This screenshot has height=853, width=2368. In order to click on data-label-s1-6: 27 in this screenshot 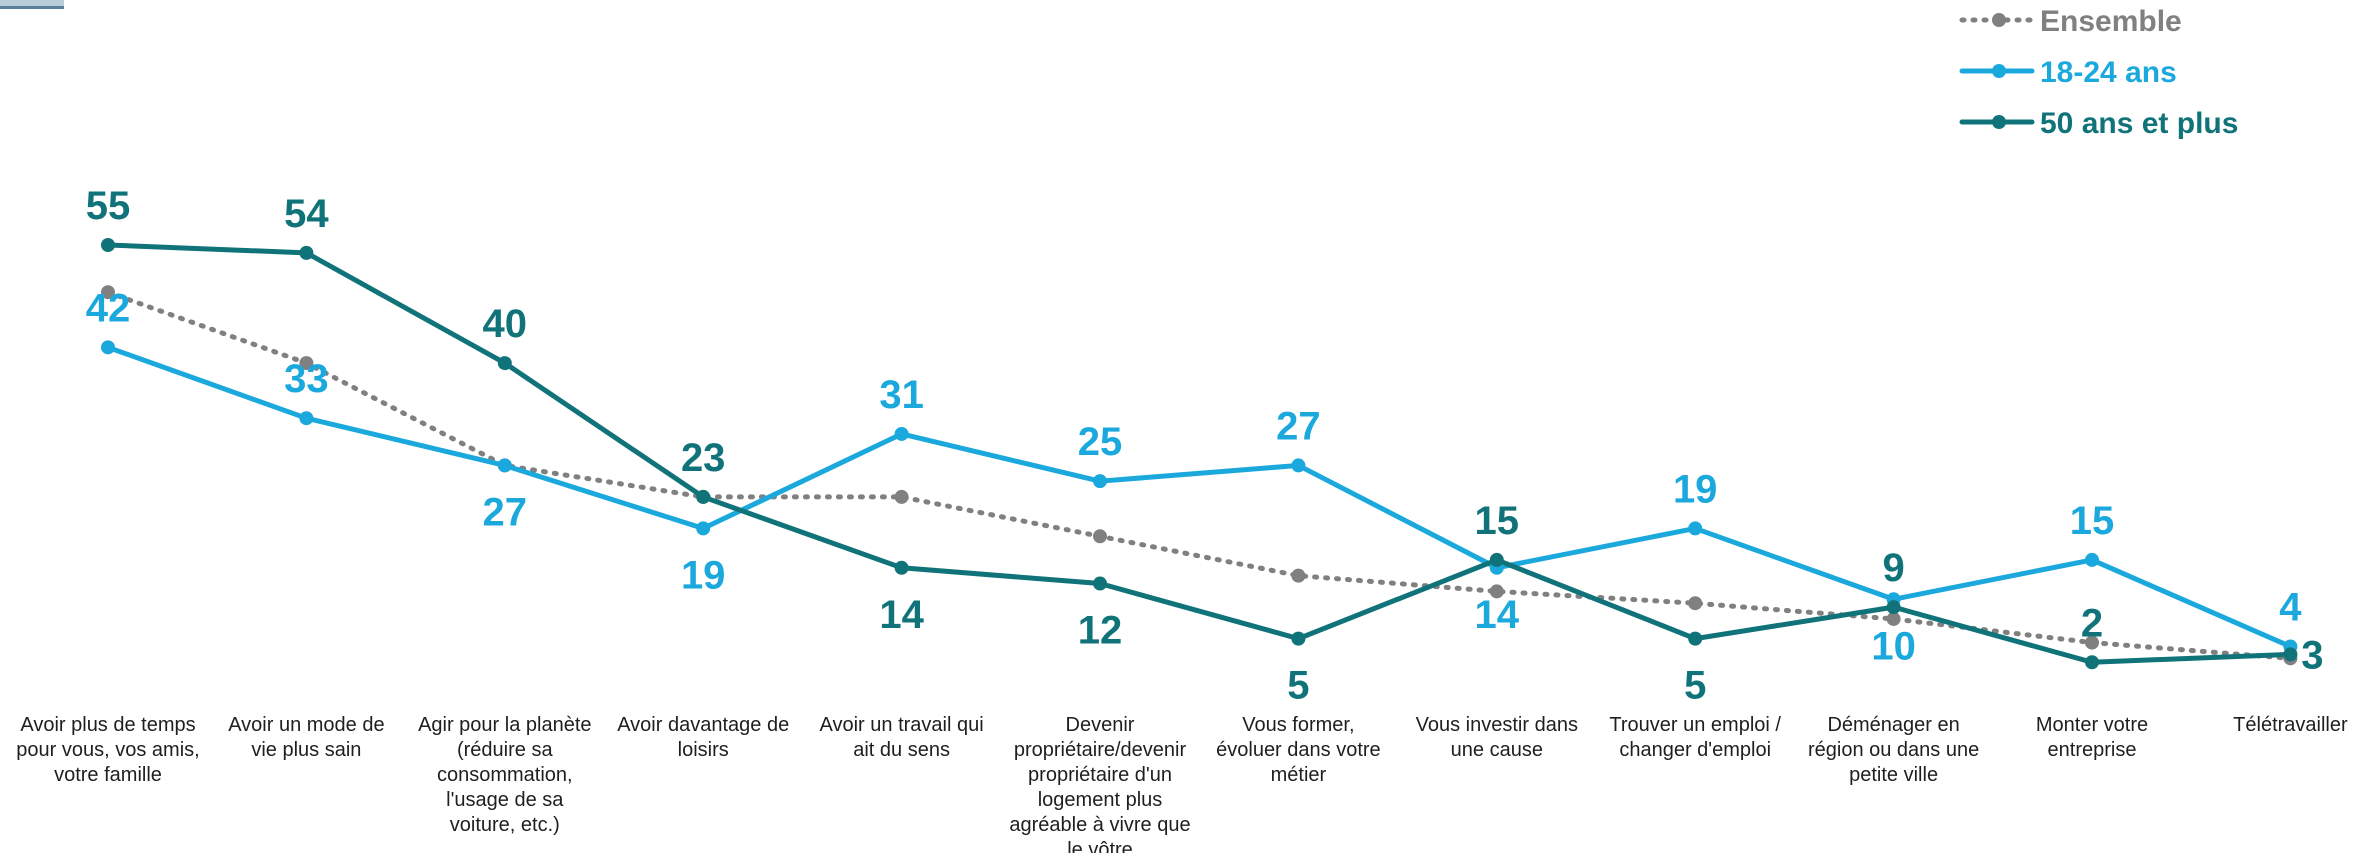, I will do `click(1298, 426)`.